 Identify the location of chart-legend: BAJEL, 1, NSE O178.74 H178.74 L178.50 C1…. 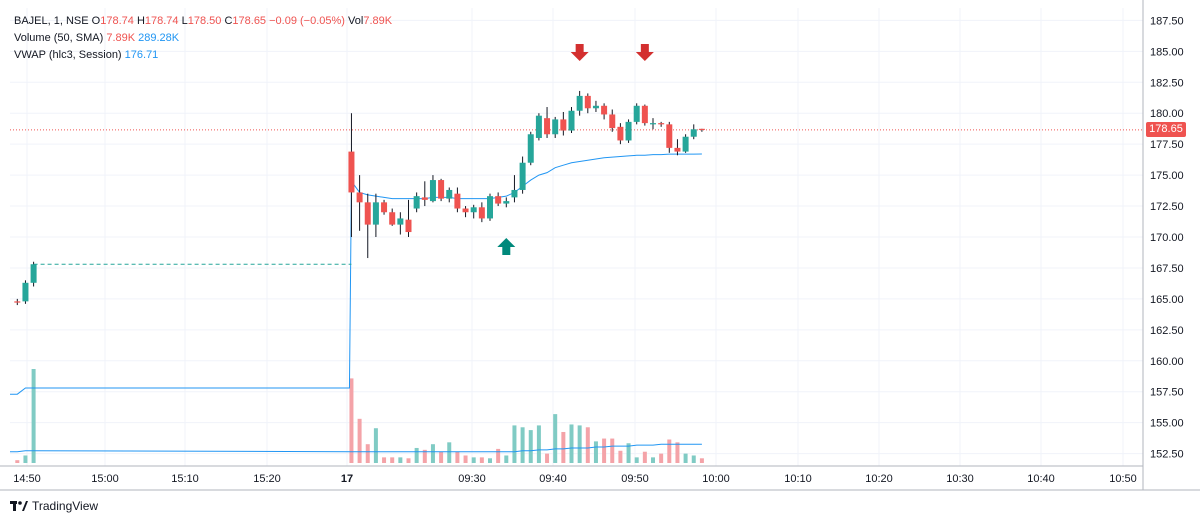
(203, 38).